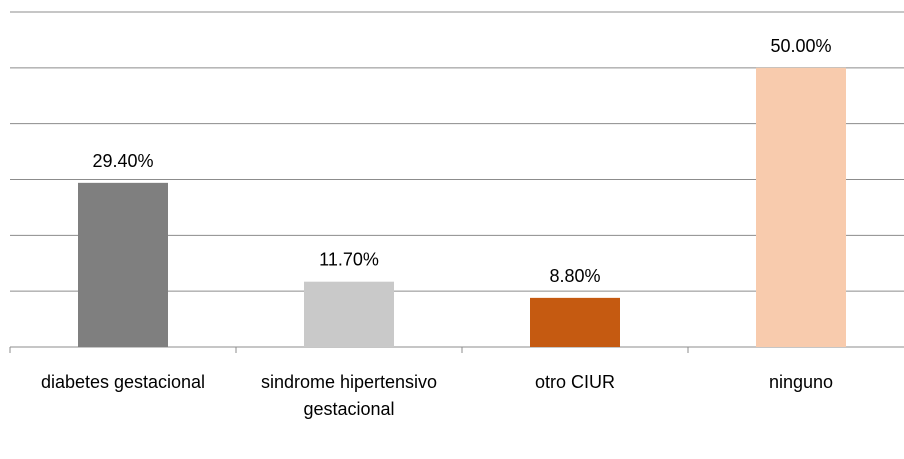  What do you see at coordinates (123, 382) in the screenshot?
I see `x-tick-label: diabetes gestacional` at bounding box center [123, 382].